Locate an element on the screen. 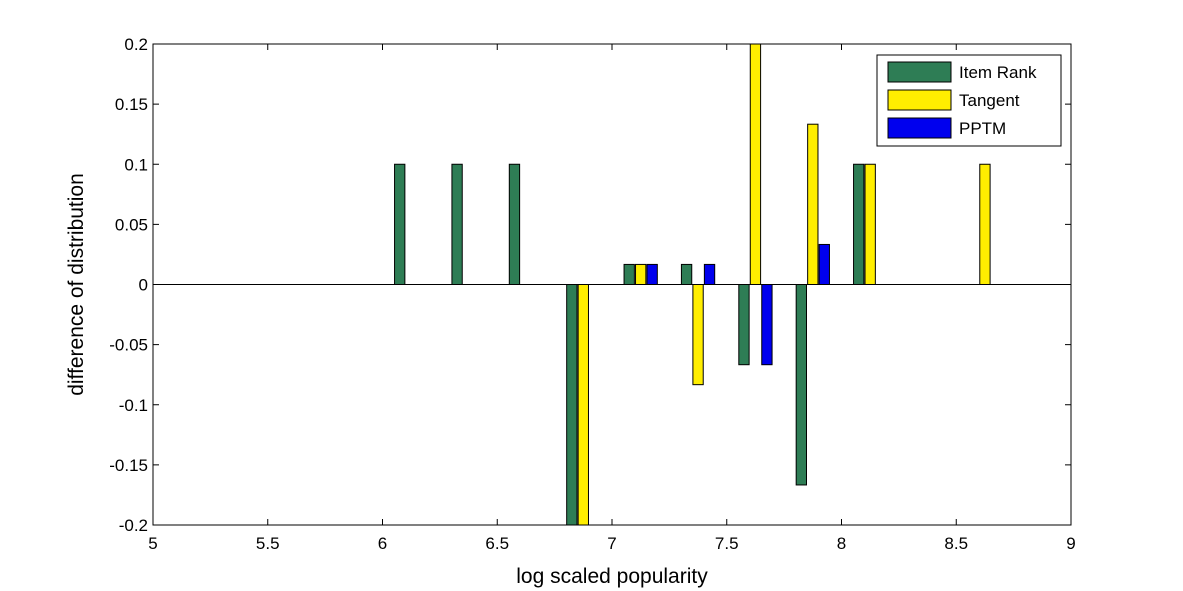 This screenshot has height=591, width=1183. y-axis-label: difference of distribution is located at coordinates (76, 284).